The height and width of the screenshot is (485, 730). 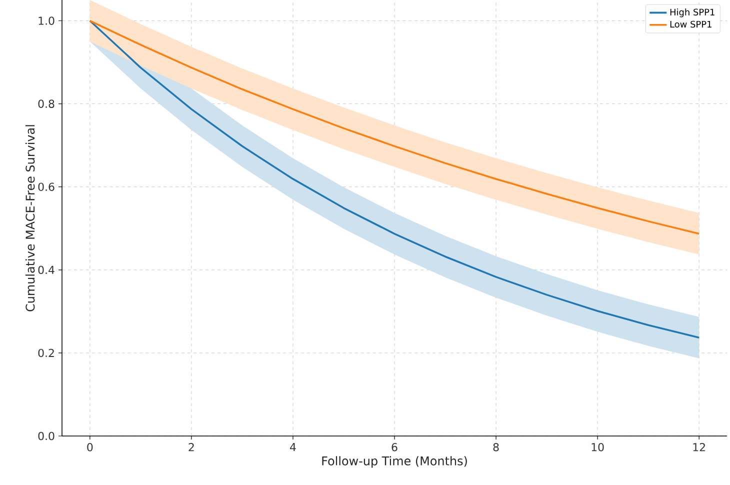 What do you see at coordinates (496, 447) in the screenshot?
I see `x-tick-label: 8` at bounding box center [496, 447].